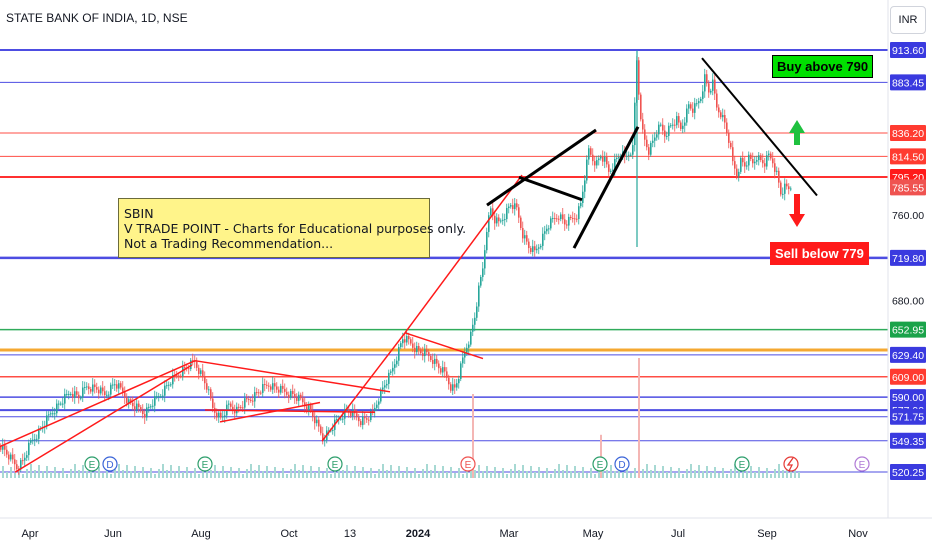  I want to click on price-label: 719.80, so click(908, 259).